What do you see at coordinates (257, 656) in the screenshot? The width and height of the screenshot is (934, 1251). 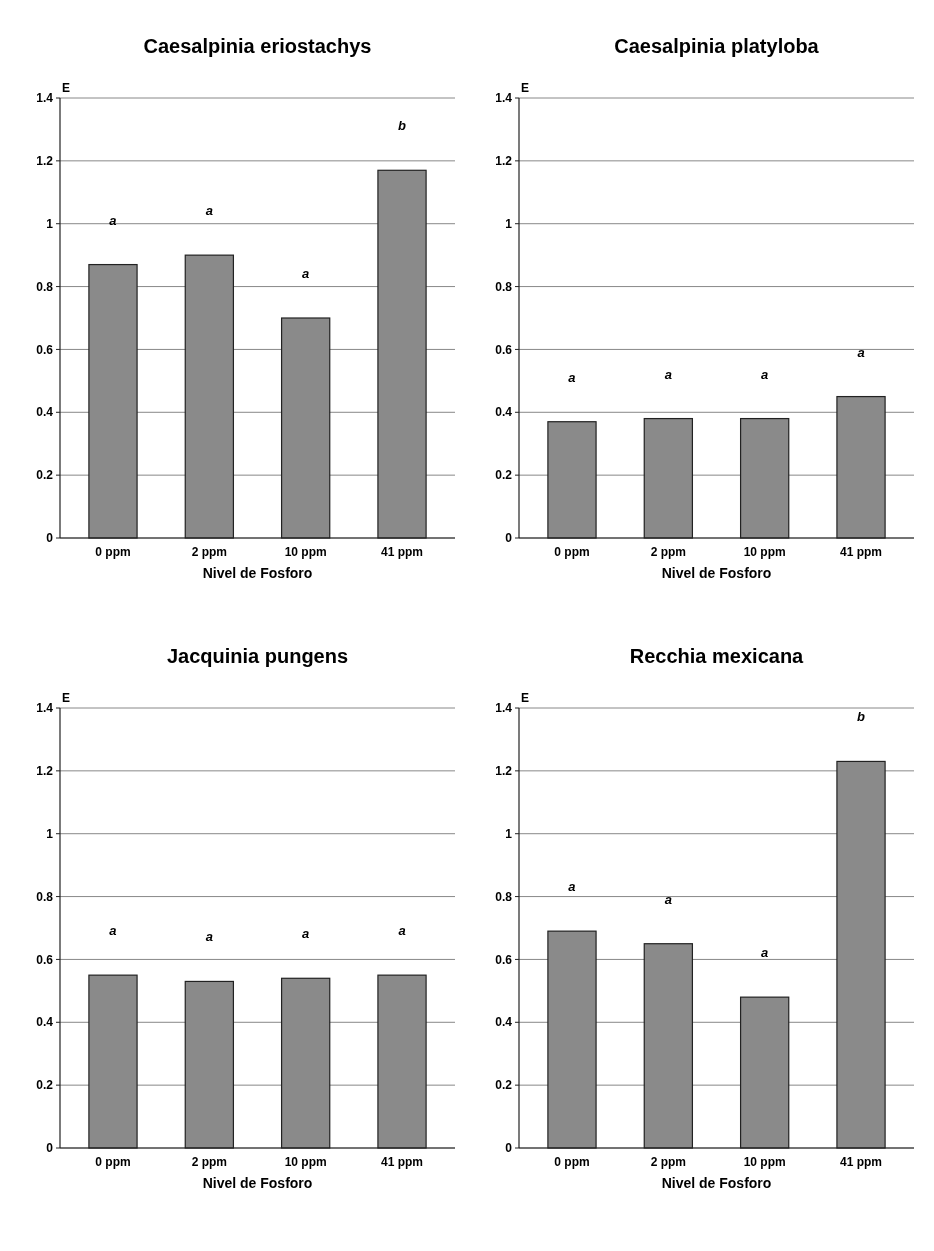 I see `chart-title: Jacquinia pungens` at bounding box center [257, 656].